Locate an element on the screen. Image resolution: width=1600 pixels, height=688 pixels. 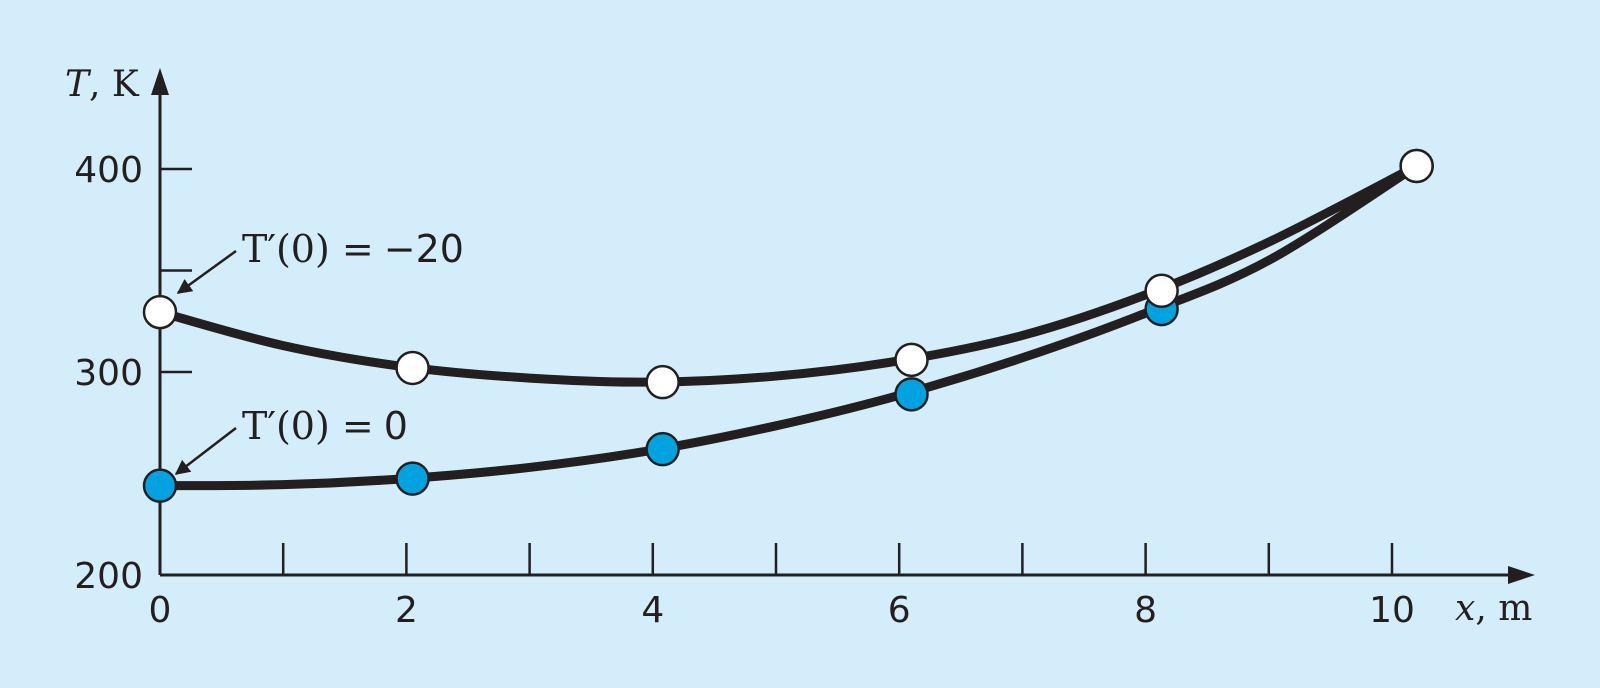
x-tick-label: 2 is located at coordinates (406, 610).